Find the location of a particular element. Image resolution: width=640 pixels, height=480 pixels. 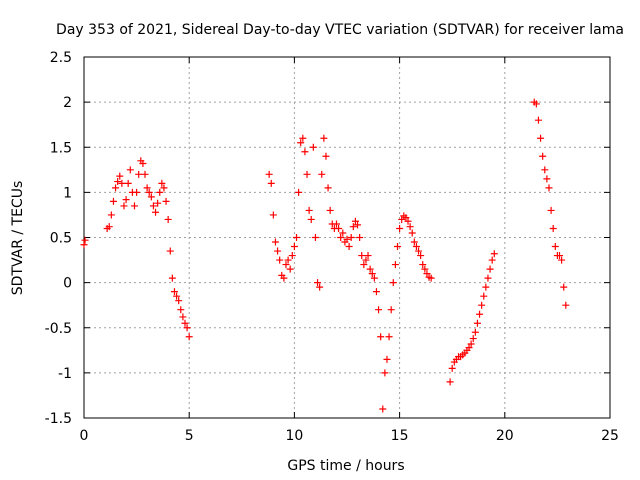

x-tick-label: 25 is located at coordinates (610, 436).